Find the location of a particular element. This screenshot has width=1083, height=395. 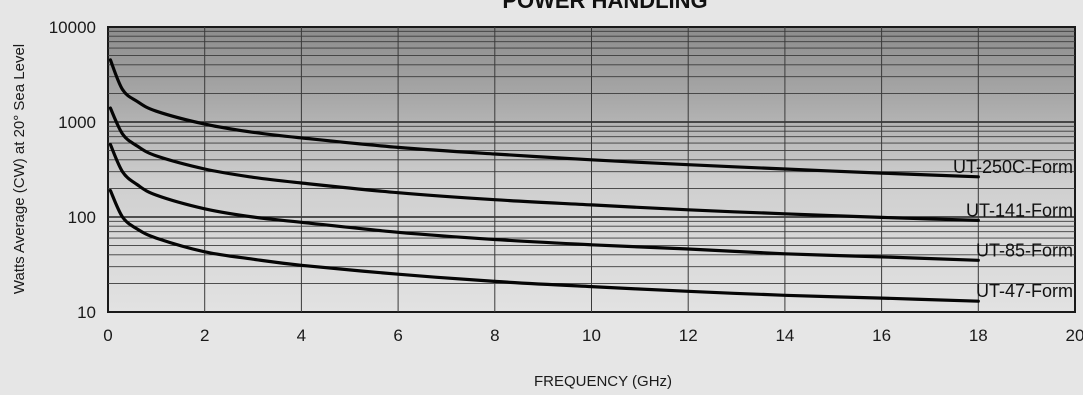

series-label-4: UT-47-Form is located at coordinates (1024, 291).